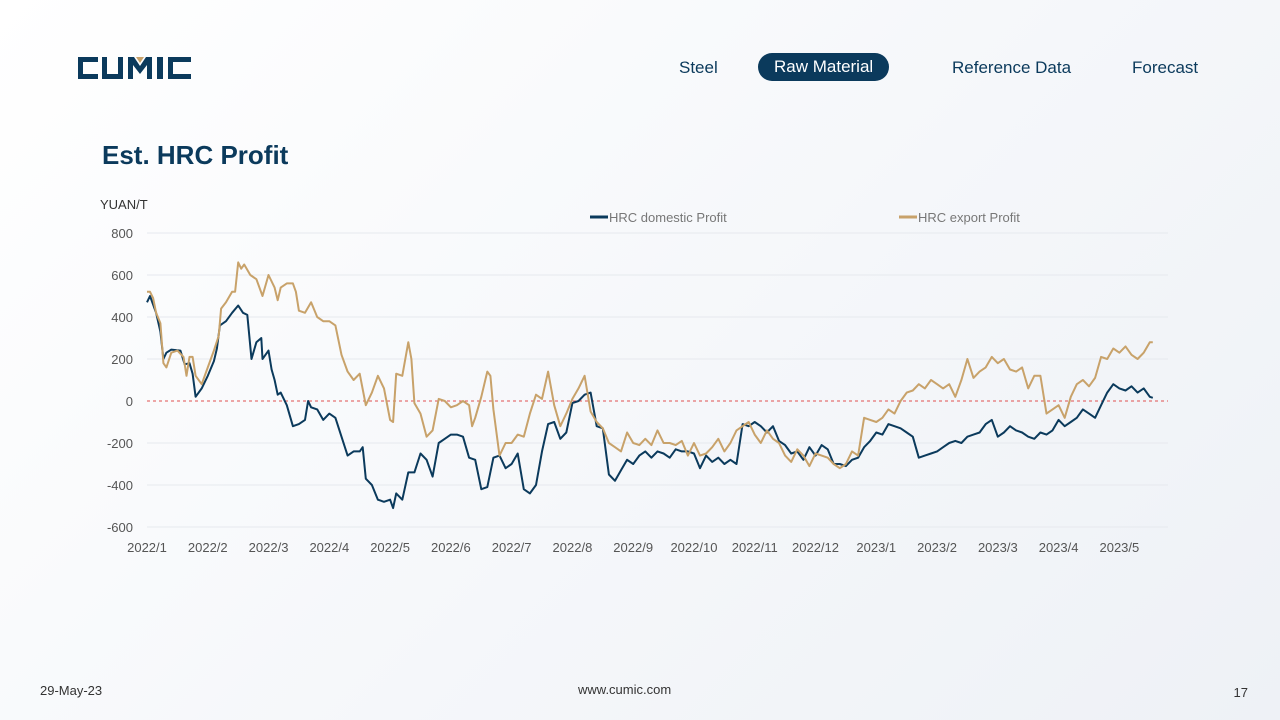  Describe the element at coordinates (512, 547) in the screenshot. I see `x-tick-label: 2022/7` at that location.